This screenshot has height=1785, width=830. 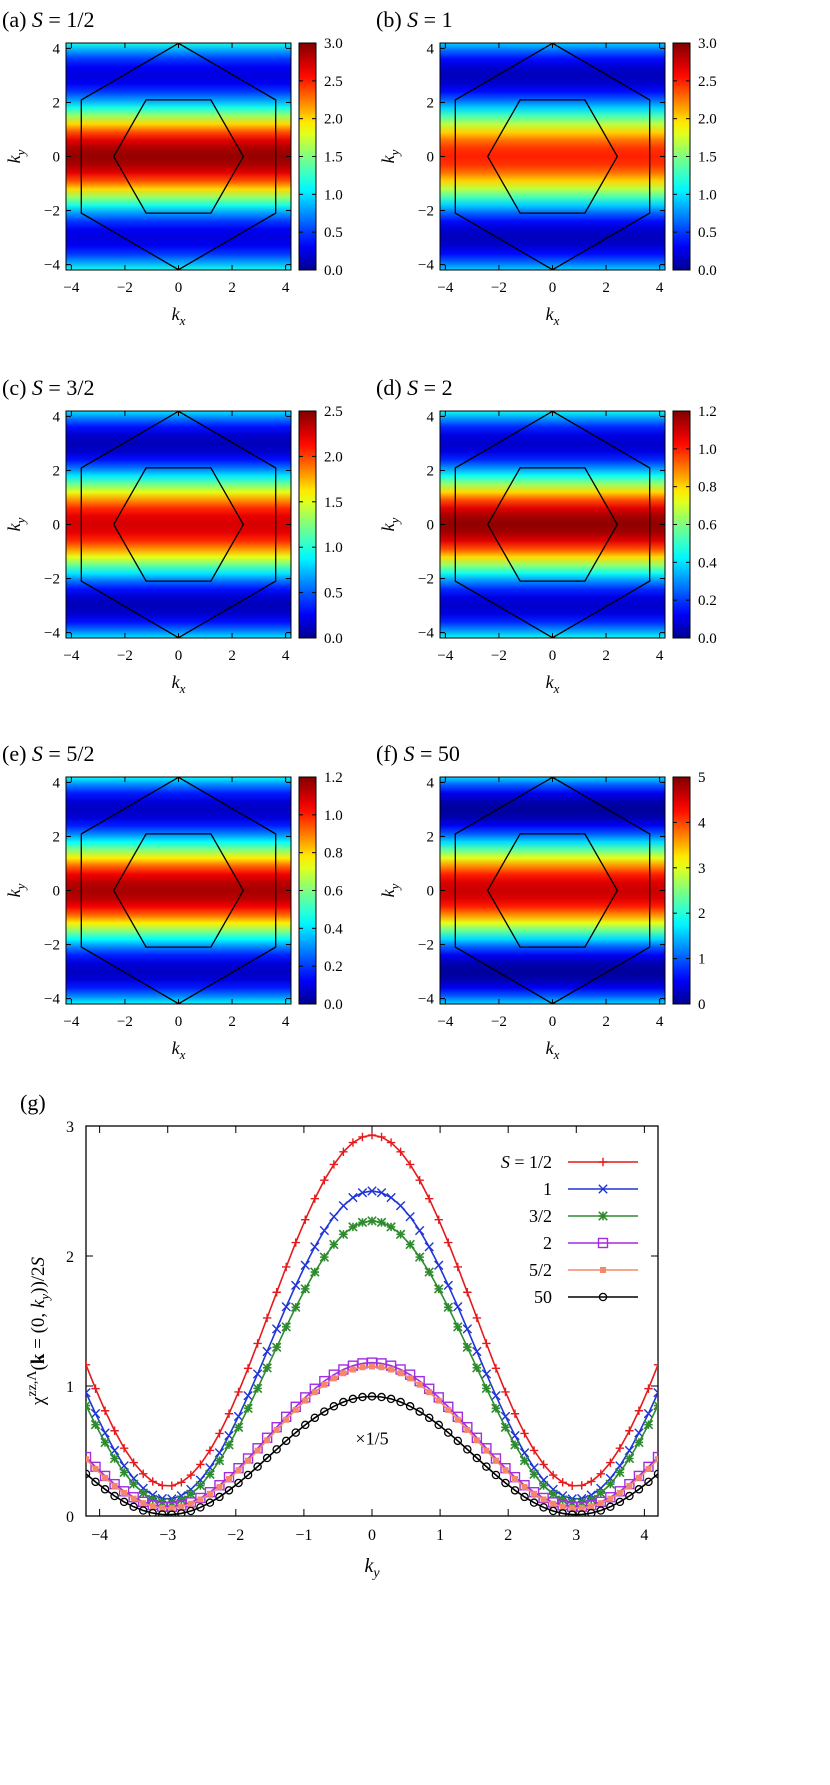 What do you see at coordinates (707, 120) in the screenshot?
I see `colorbar-tick-label: 2.0` at bounding box center [707, 120].